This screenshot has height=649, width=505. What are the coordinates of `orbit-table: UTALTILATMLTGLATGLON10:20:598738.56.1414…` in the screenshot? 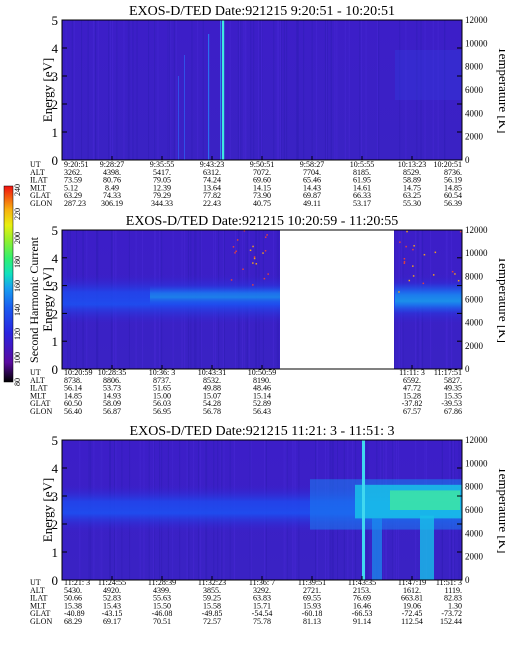 It's located at (246, 390).